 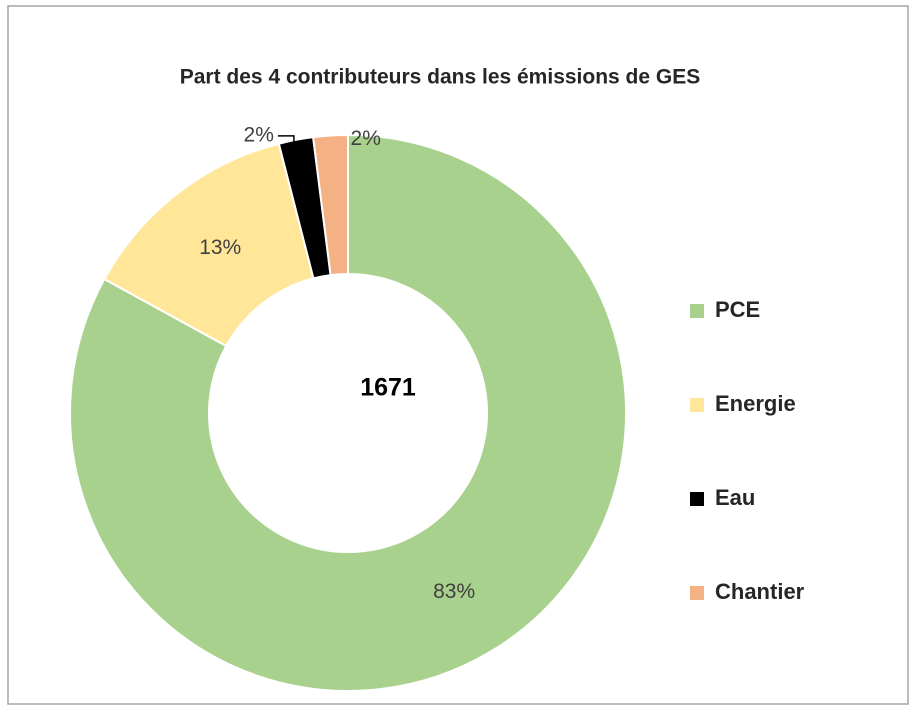 What do you see at coordinates (454, 591) in the screenshot?
I see `data-label: 83%` at bounding box center [454, 591].